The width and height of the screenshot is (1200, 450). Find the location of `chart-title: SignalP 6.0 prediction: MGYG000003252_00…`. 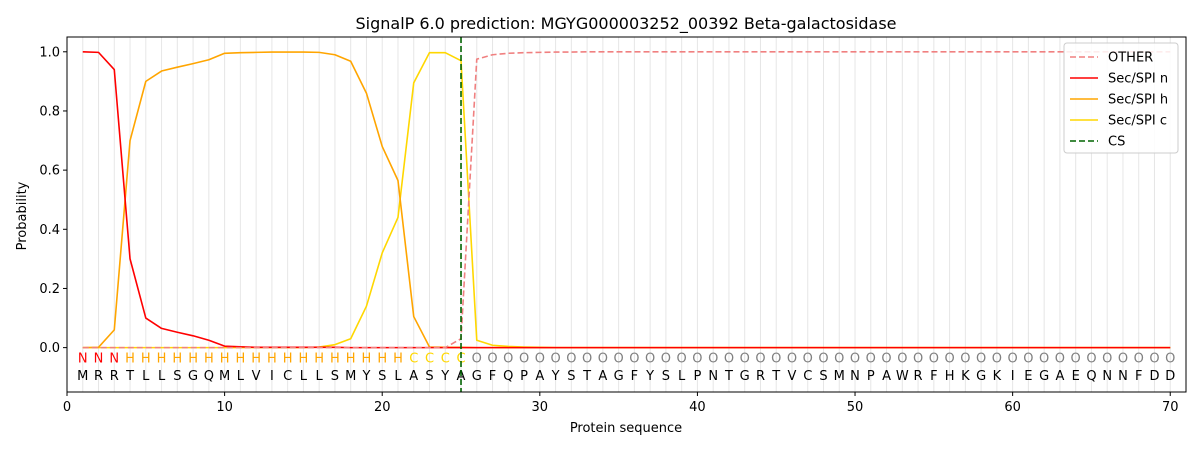

chart-title: SignalP 6.0 prediction: MGYG000003252_00… is located at coordinates (625, 24).